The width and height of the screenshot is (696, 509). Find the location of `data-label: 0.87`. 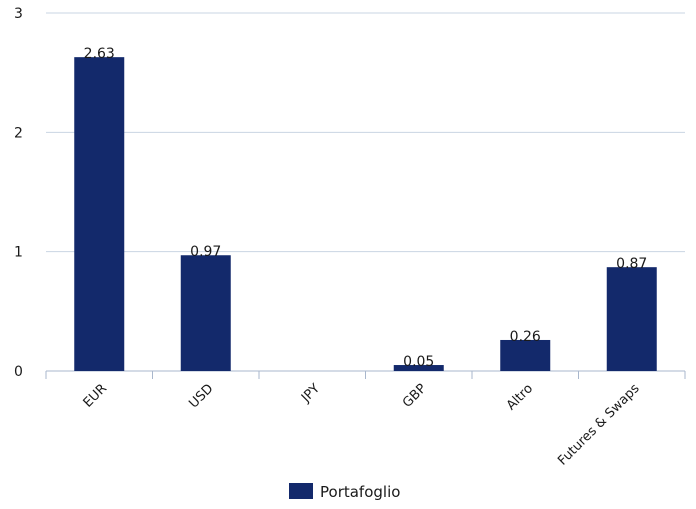

data-label: 0.87 is located at coordinates (631, 264).